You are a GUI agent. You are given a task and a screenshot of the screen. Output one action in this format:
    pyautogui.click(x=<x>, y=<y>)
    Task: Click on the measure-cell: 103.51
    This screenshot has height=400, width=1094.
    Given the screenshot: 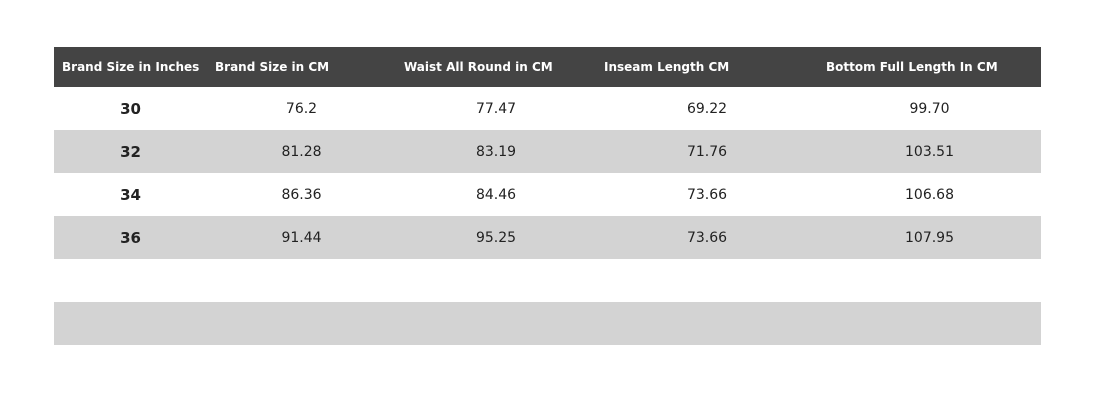 What is the action you would take?
    pyautogui.click(x=929, y=151)
    